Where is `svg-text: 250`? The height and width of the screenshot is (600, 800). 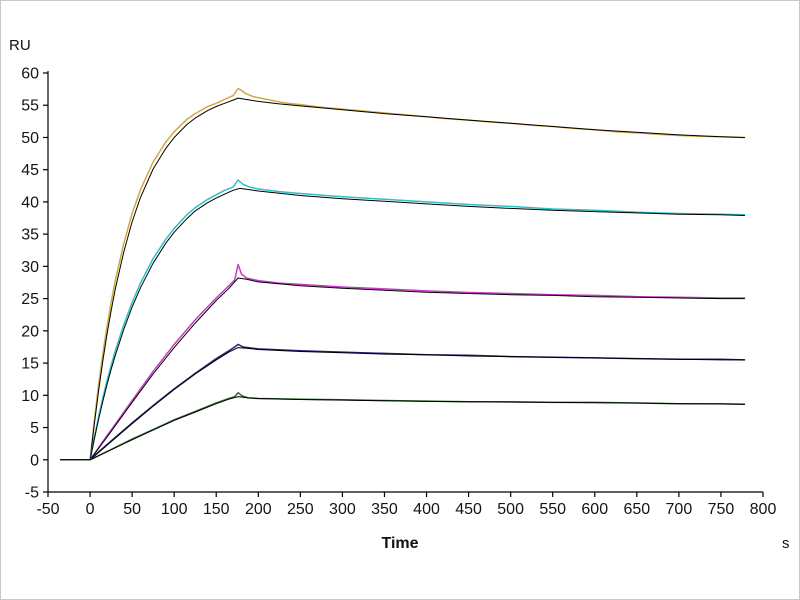 svg-text: 250 is located at coordinates (300, 509).